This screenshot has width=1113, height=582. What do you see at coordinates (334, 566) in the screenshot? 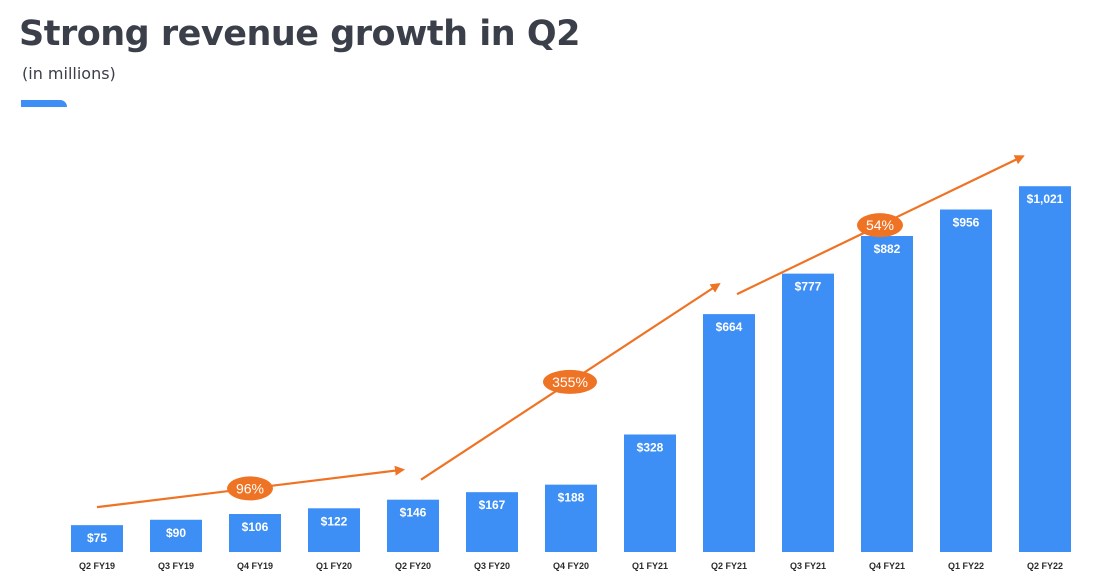
I see `x-tick-label: Q1 FY20` at bounding box center [334, 566].